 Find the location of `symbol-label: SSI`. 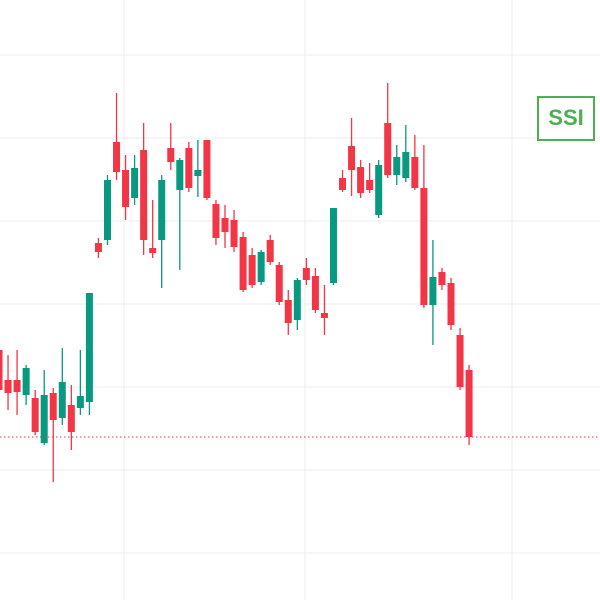

symbol-label: SSI is located at coordinates (565, 117).